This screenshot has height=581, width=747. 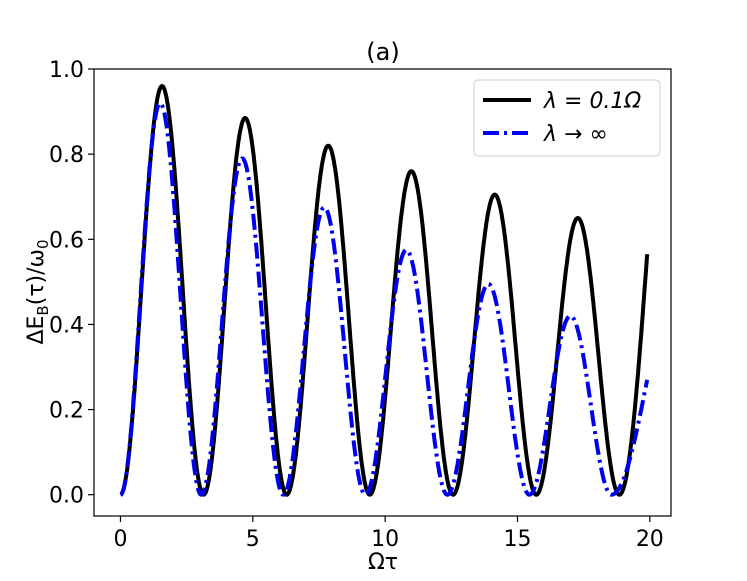 I want to click on x-axis-ticks: 0 5 10 15 20, so click(x=388, y=534).